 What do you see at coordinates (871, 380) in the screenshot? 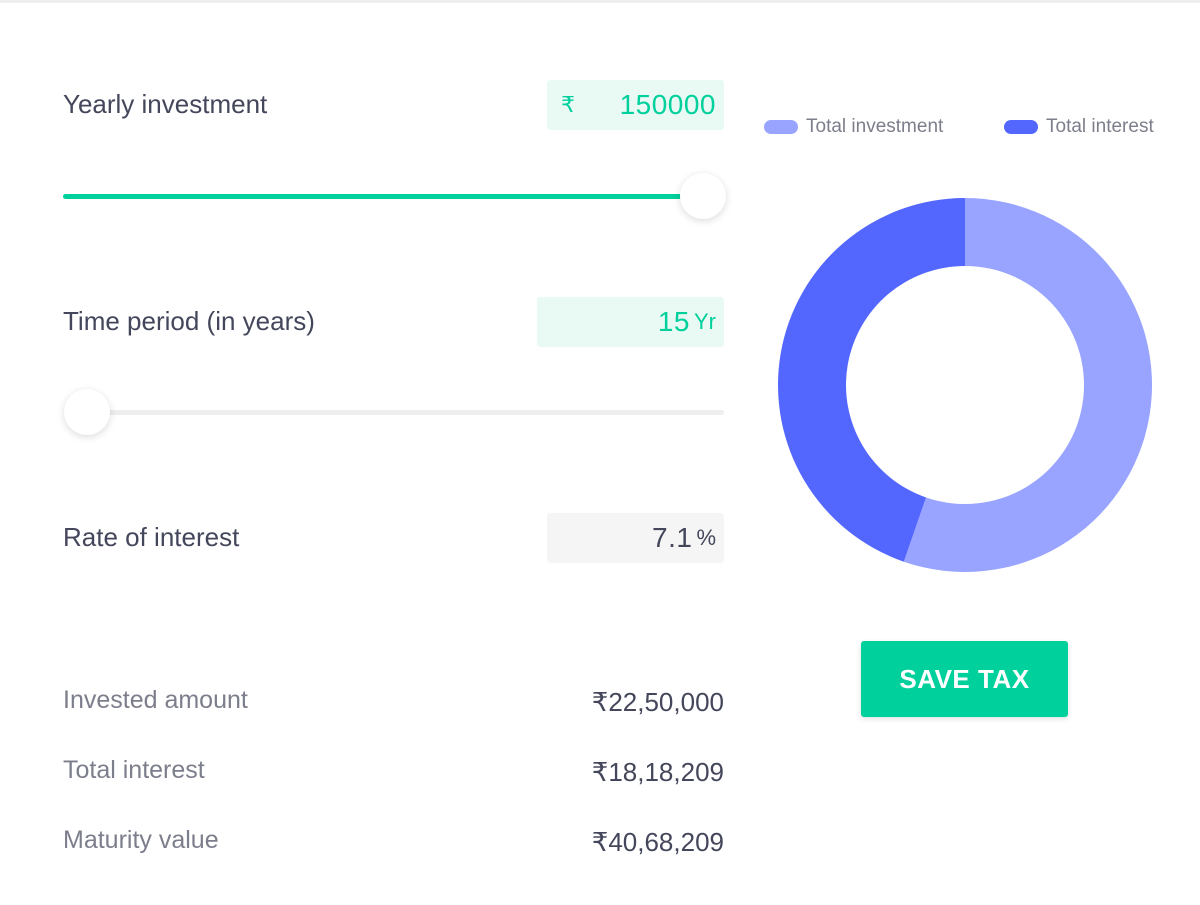
I see `donut-slice-total-interest` at bounding box center [871, 380].